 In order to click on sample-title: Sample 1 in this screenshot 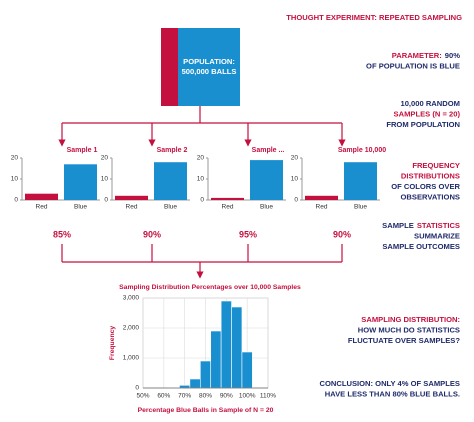, I will do `click(82, 150)`.